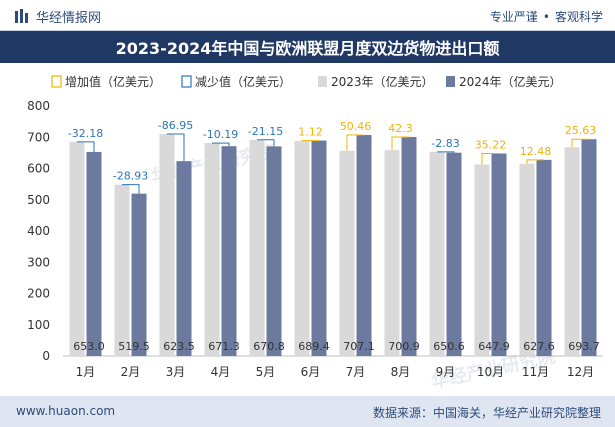  I want to click on y-tick-label: 700, so click(38, 137).